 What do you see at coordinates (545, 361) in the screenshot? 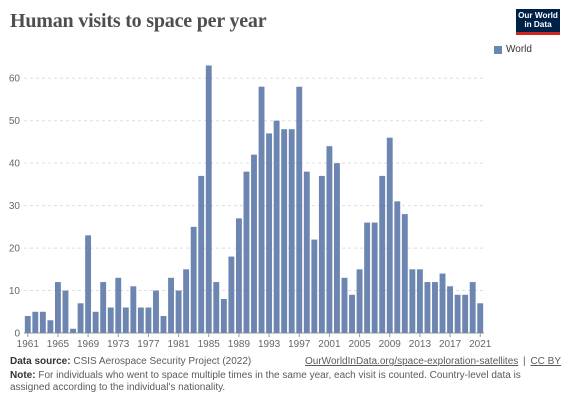
I see `license-link: CC BY` at bounding box center [545, 361].